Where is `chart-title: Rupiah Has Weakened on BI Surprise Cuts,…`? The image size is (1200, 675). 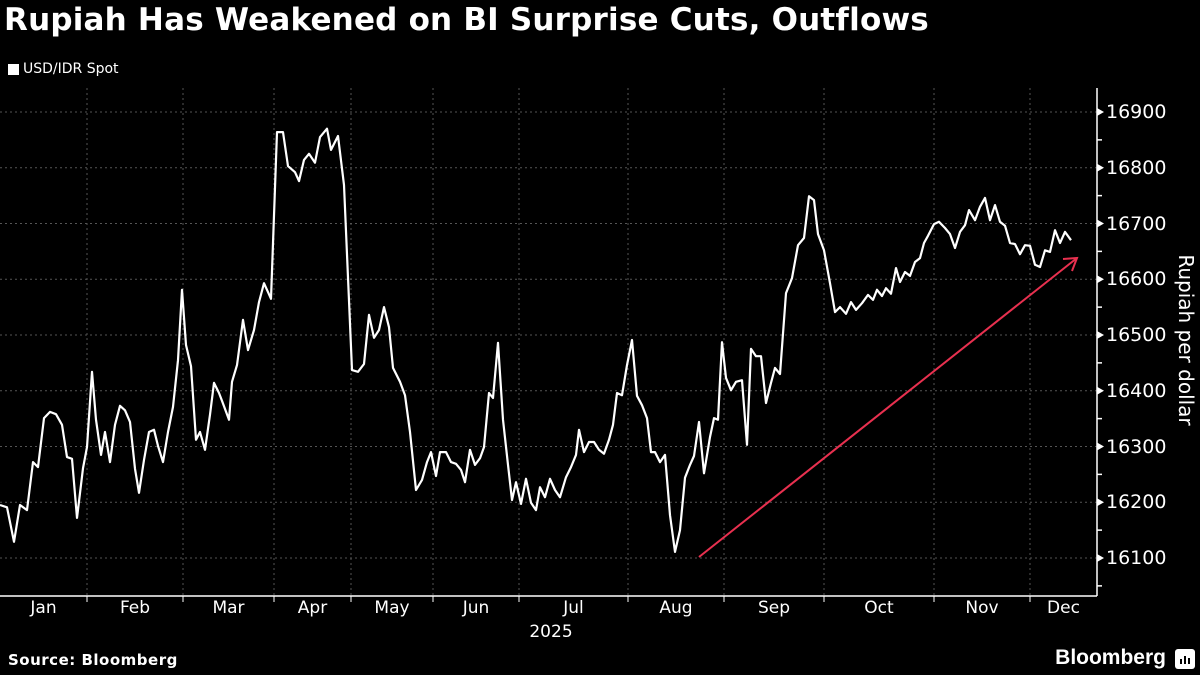 chart-title: Rupiah Has Weakened on BI Surprise Cuts,… is located at coordinates (466, 20).